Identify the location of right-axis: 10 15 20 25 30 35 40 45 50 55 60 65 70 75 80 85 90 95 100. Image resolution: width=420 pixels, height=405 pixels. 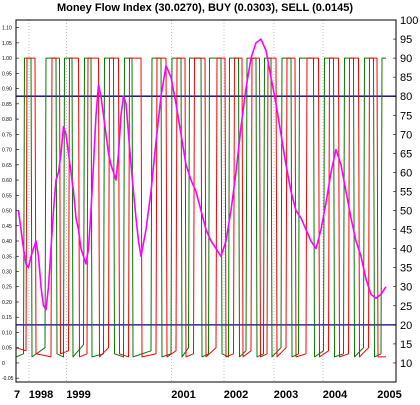
(405, 192).